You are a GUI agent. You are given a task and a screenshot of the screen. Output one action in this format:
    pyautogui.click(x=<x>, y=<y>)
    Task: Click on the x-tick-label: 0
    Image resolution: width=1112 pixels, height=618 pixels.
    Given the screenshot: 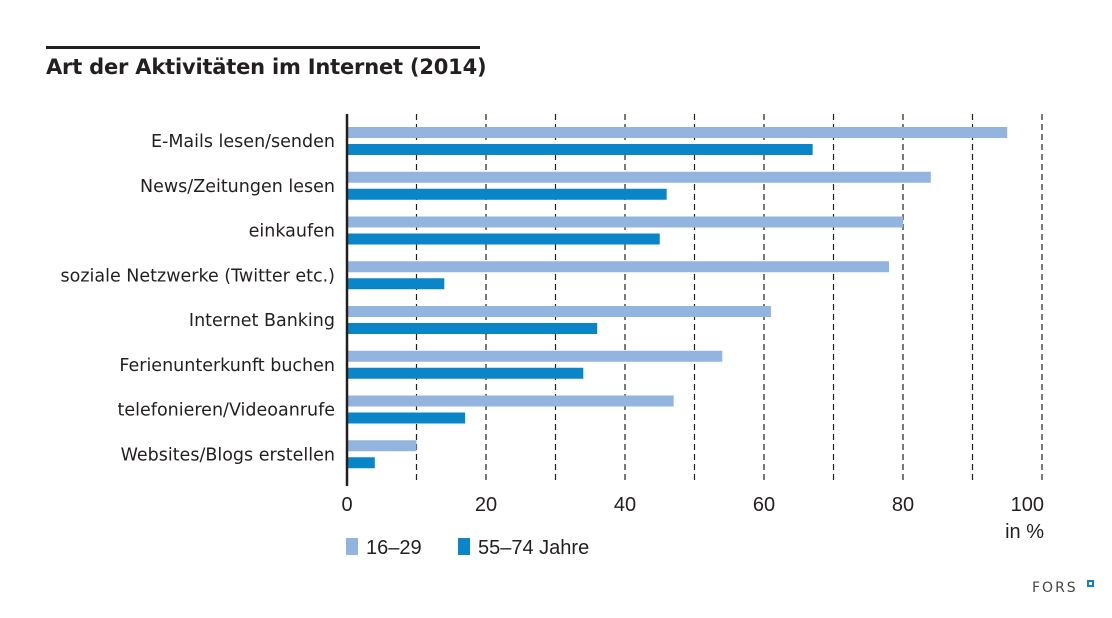 What is the action you would take?
    pyautogui.click(x=346, y=505)
    